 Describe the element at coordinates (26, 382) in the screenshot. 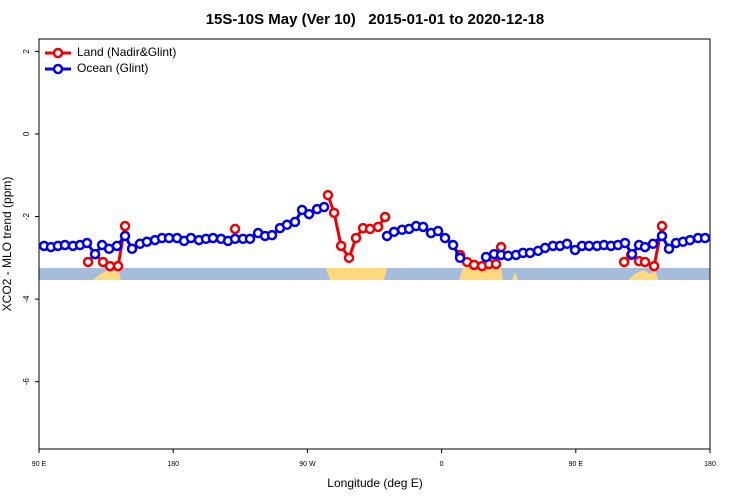

I see `y-tick-label: -6` at that location.